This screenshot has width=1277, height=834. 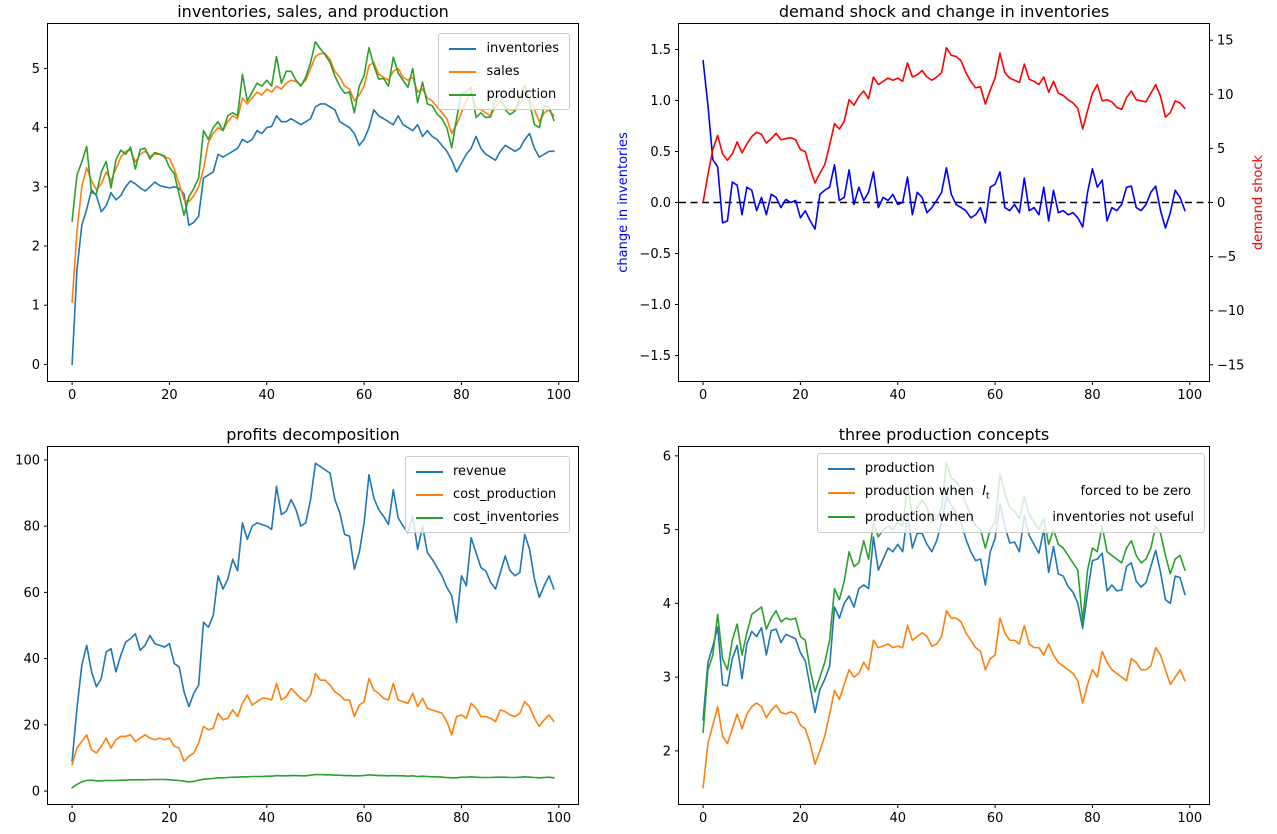 I want to click on legend-item-cost-inventories: cost_inventories, so click(x=487, y=517).